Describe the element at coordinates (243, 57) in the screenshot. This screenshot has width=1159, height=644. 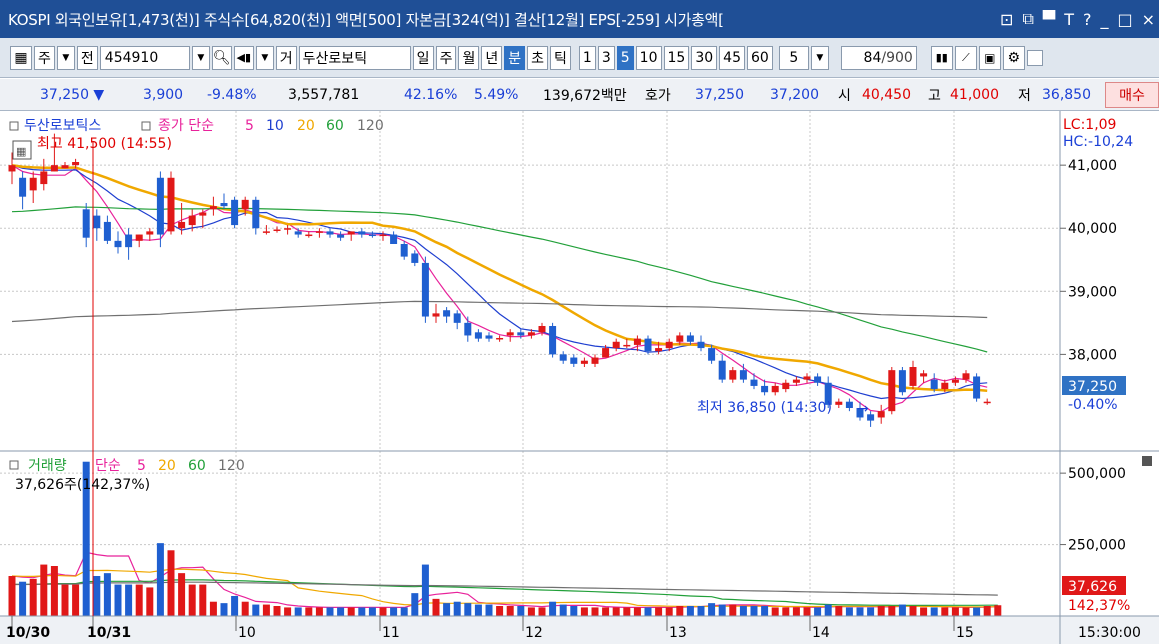
I see `speaker-icon: ◀▮` at that location.